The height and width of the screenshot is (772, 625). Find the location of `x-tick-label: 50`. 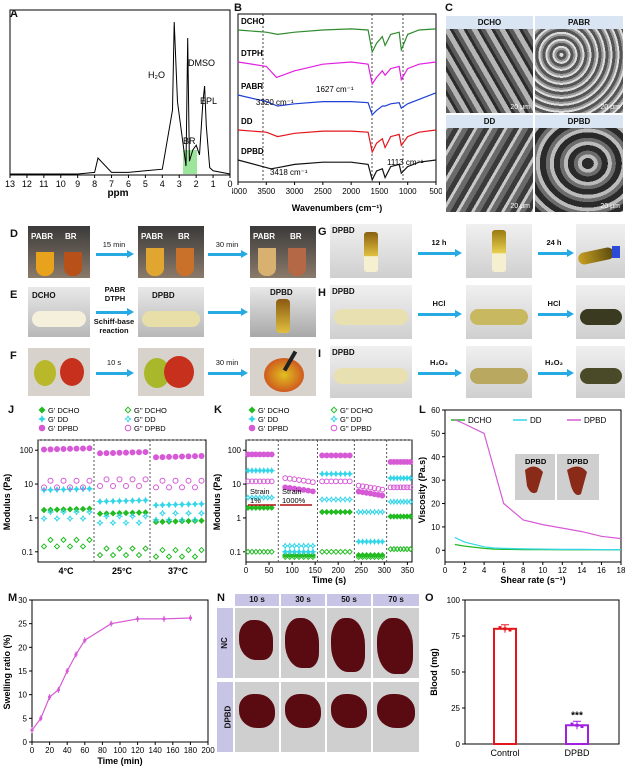

x-tick-label: 50 is located at coordinates (269, 570).